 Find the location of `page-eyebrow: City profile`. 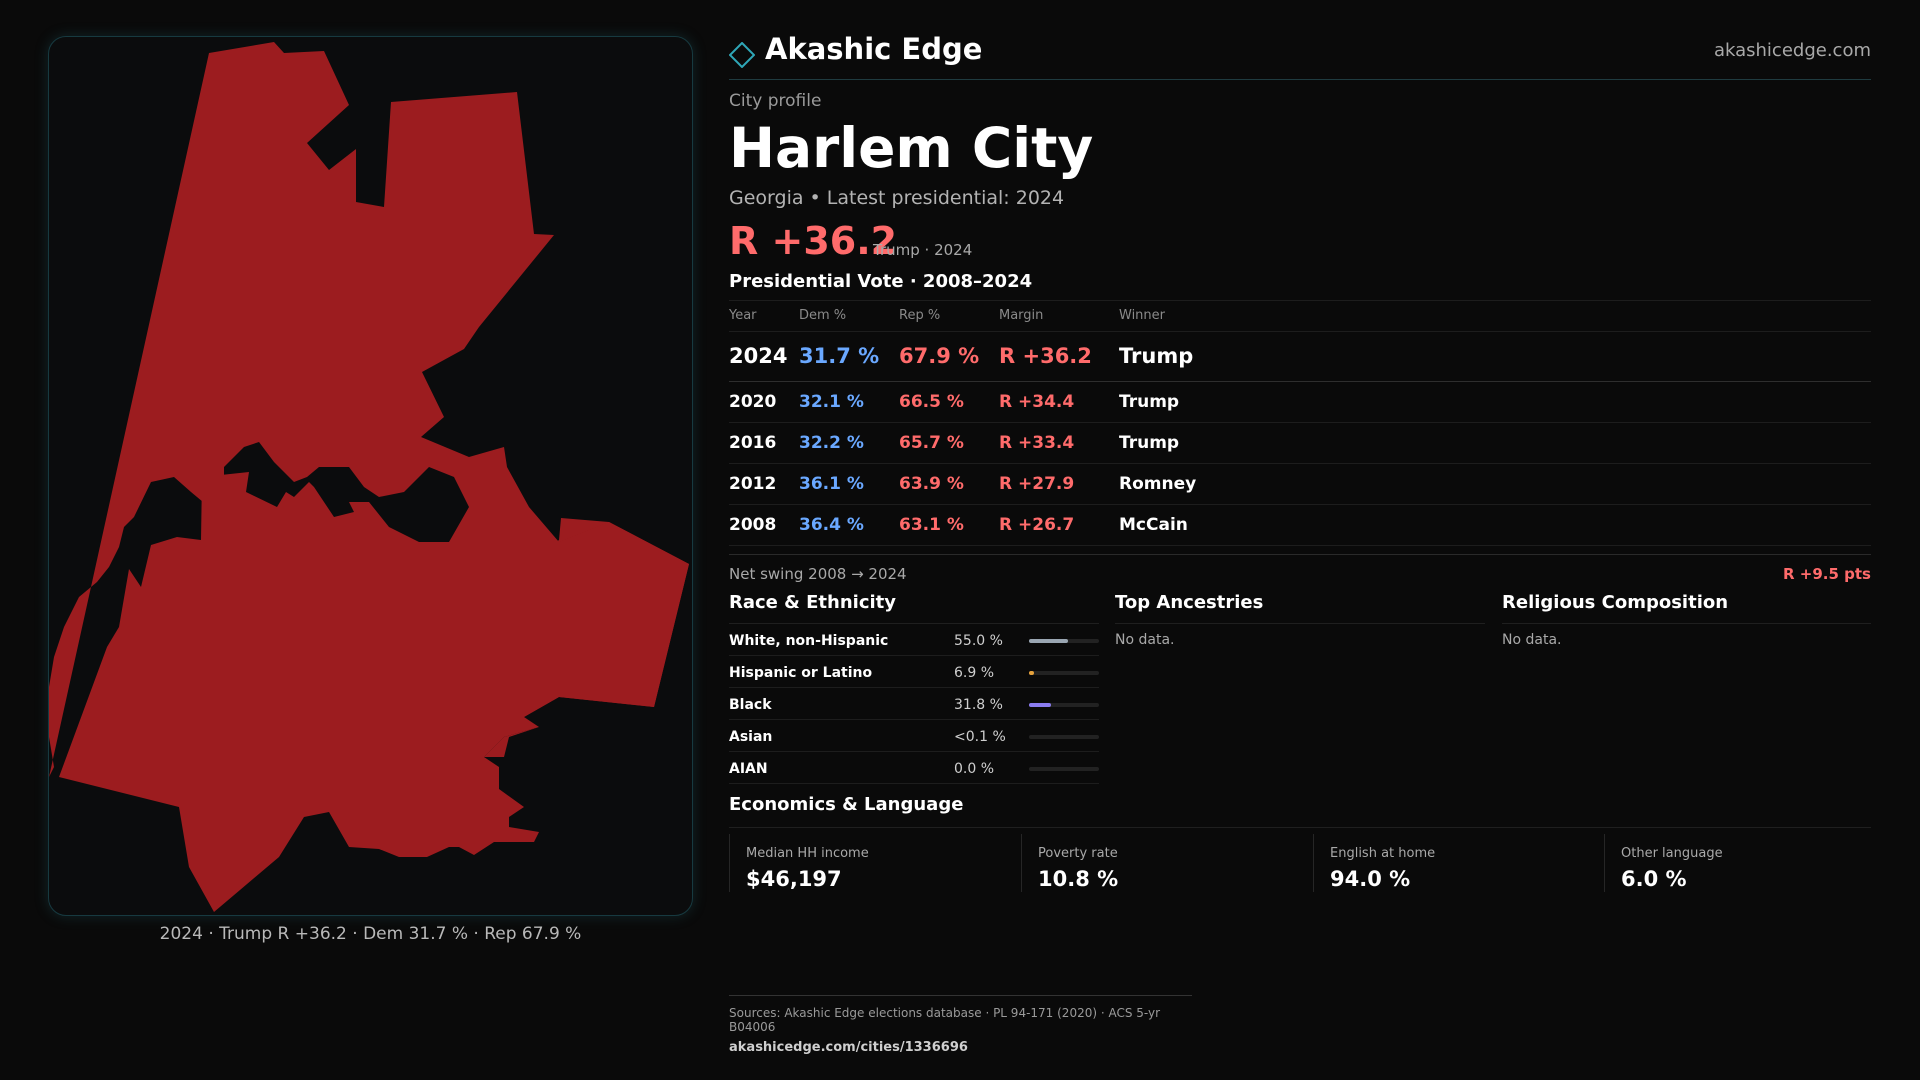

page-eyebrow: City profile is located at coordinates (775, 101).